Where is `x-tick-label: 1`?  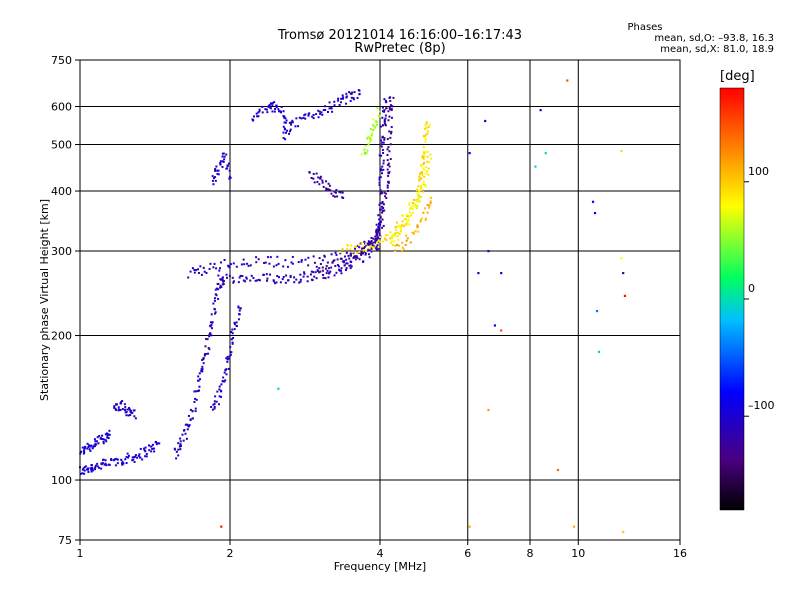 x-tick-label: 1 is located at coordinates (80, 553).